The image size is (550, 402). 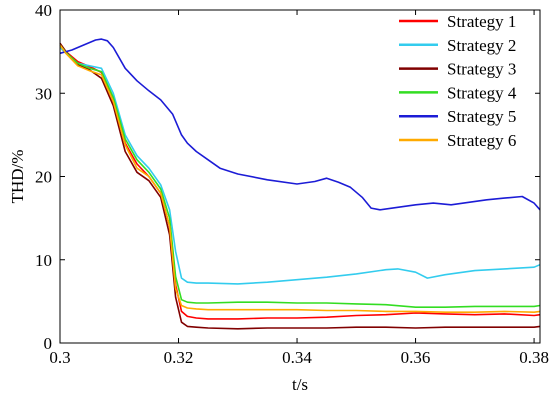 What do you see at coordinates (481, 21) in the screenshot?
I see `legend-label: Strategy 1` at bounding box center [481, 21].